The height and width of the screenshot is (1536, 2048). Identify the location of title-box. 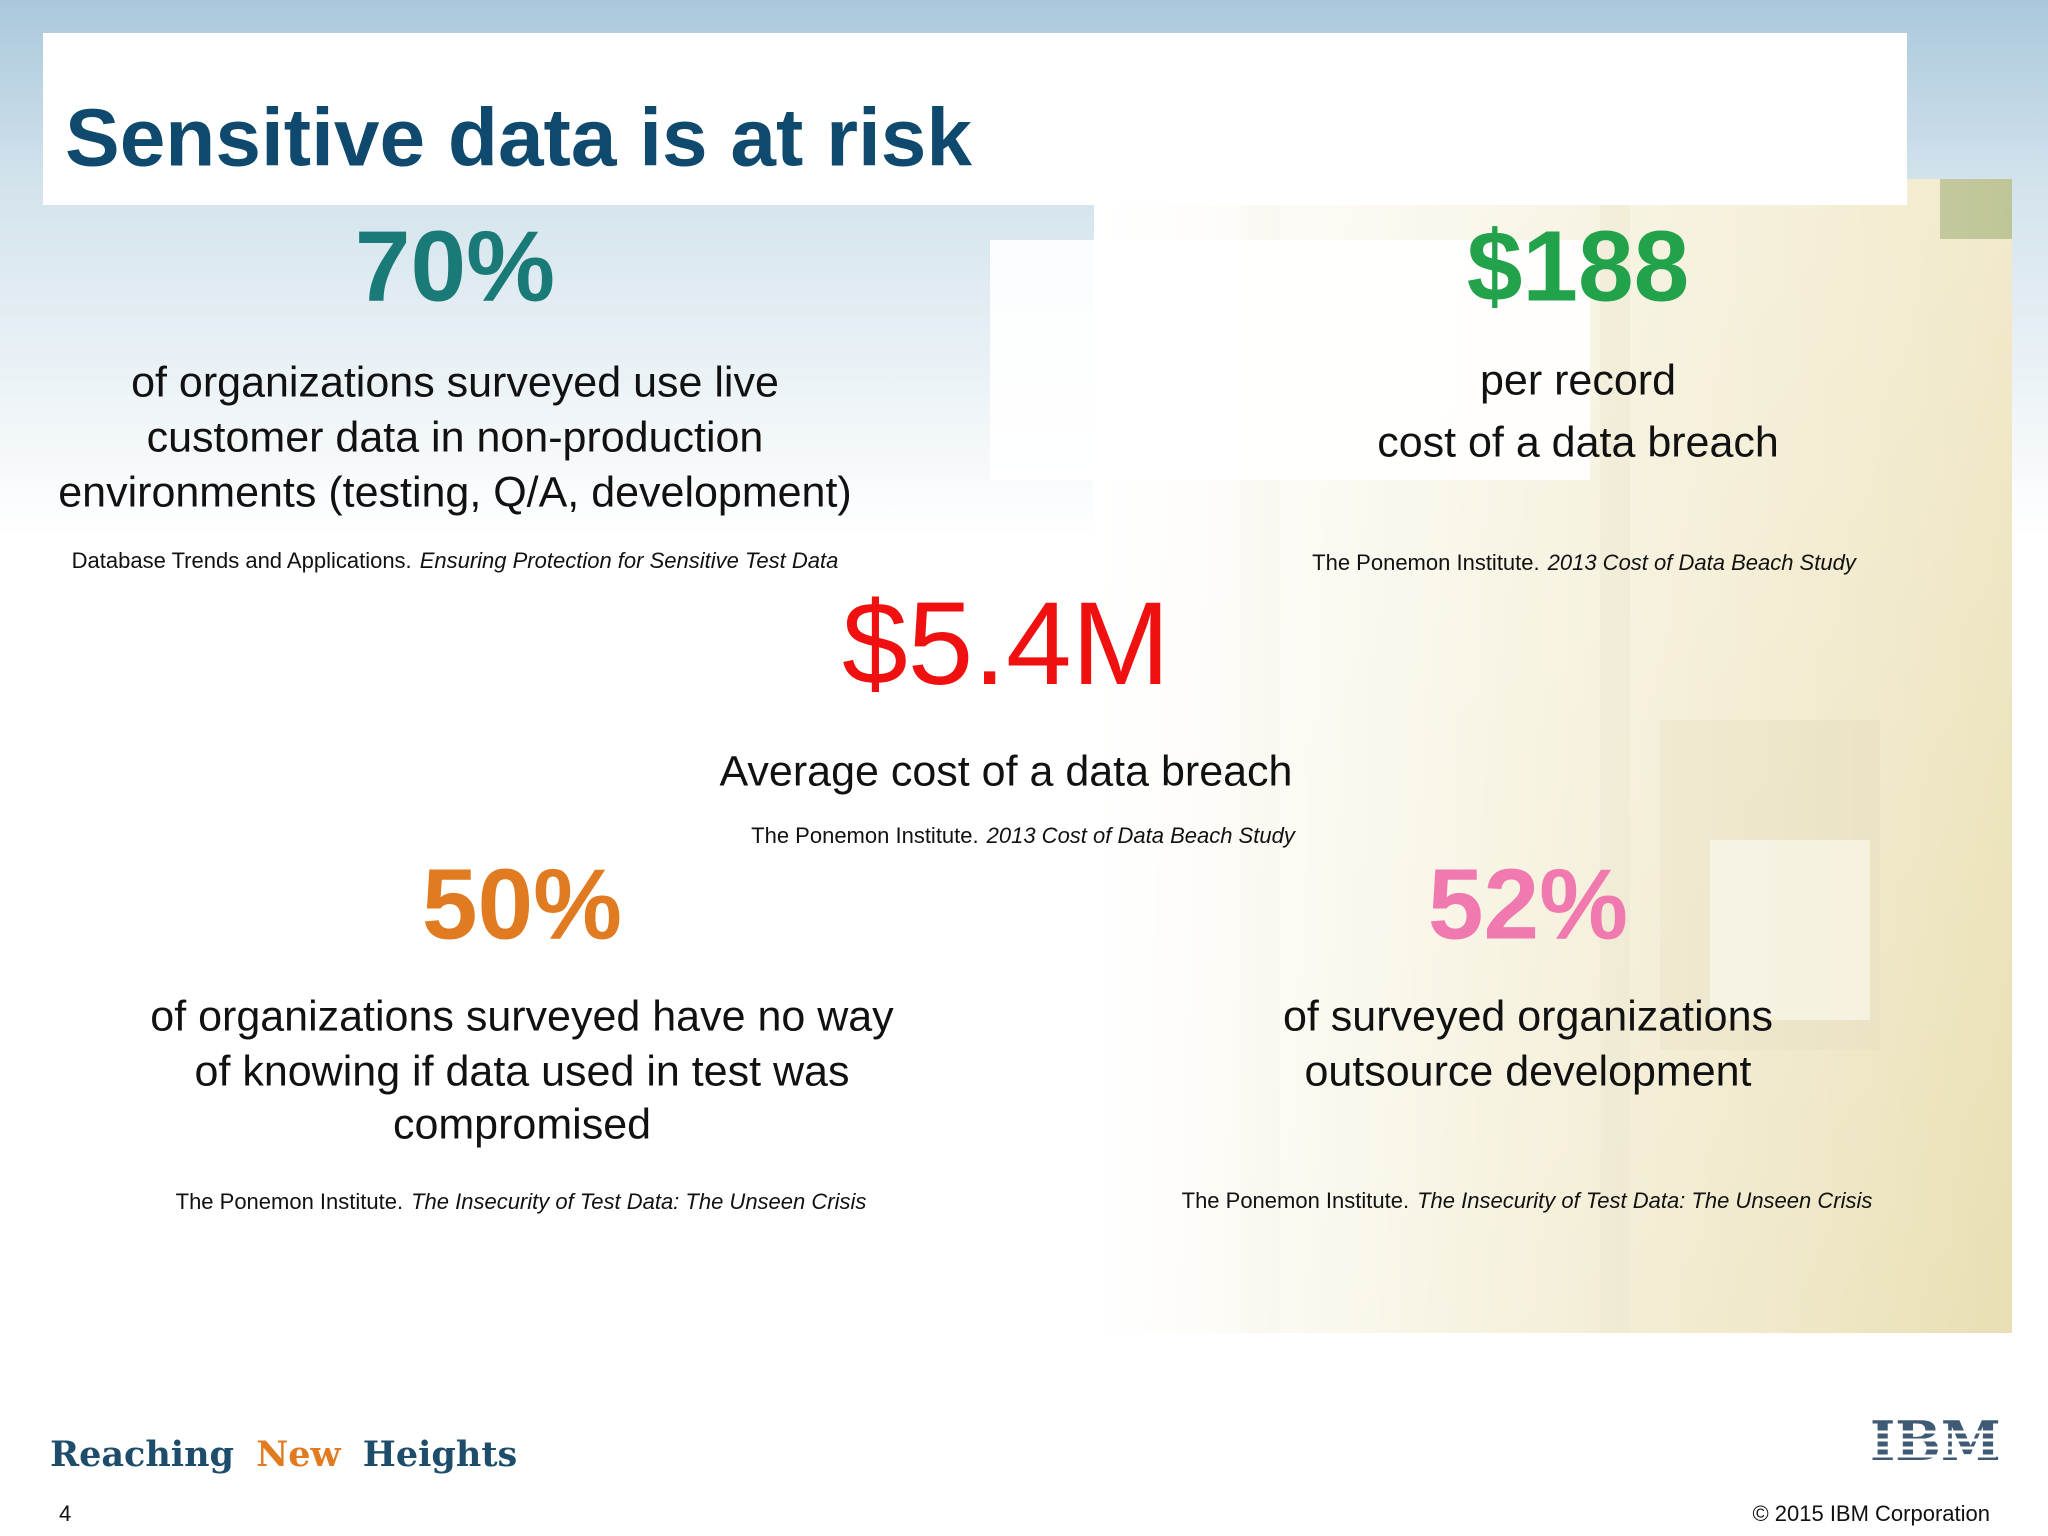
(975, 119).